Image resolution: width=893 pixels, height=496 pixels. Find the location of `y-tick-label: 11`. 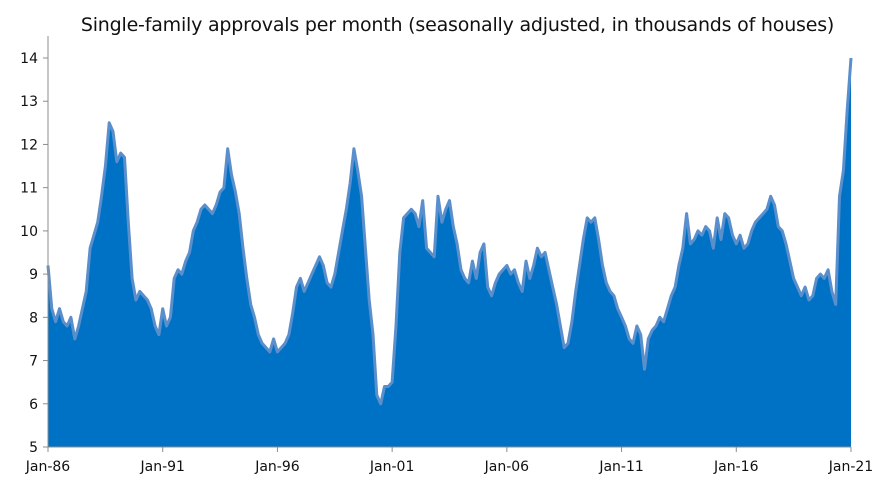

y-tick-label: 11 is located at coordinates (29, 189).